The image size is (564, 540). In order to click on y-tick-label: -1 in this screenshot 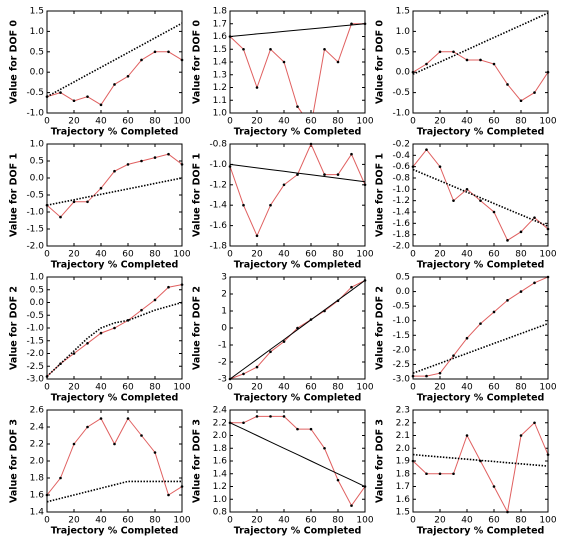, I will do `click(222, 346)`.